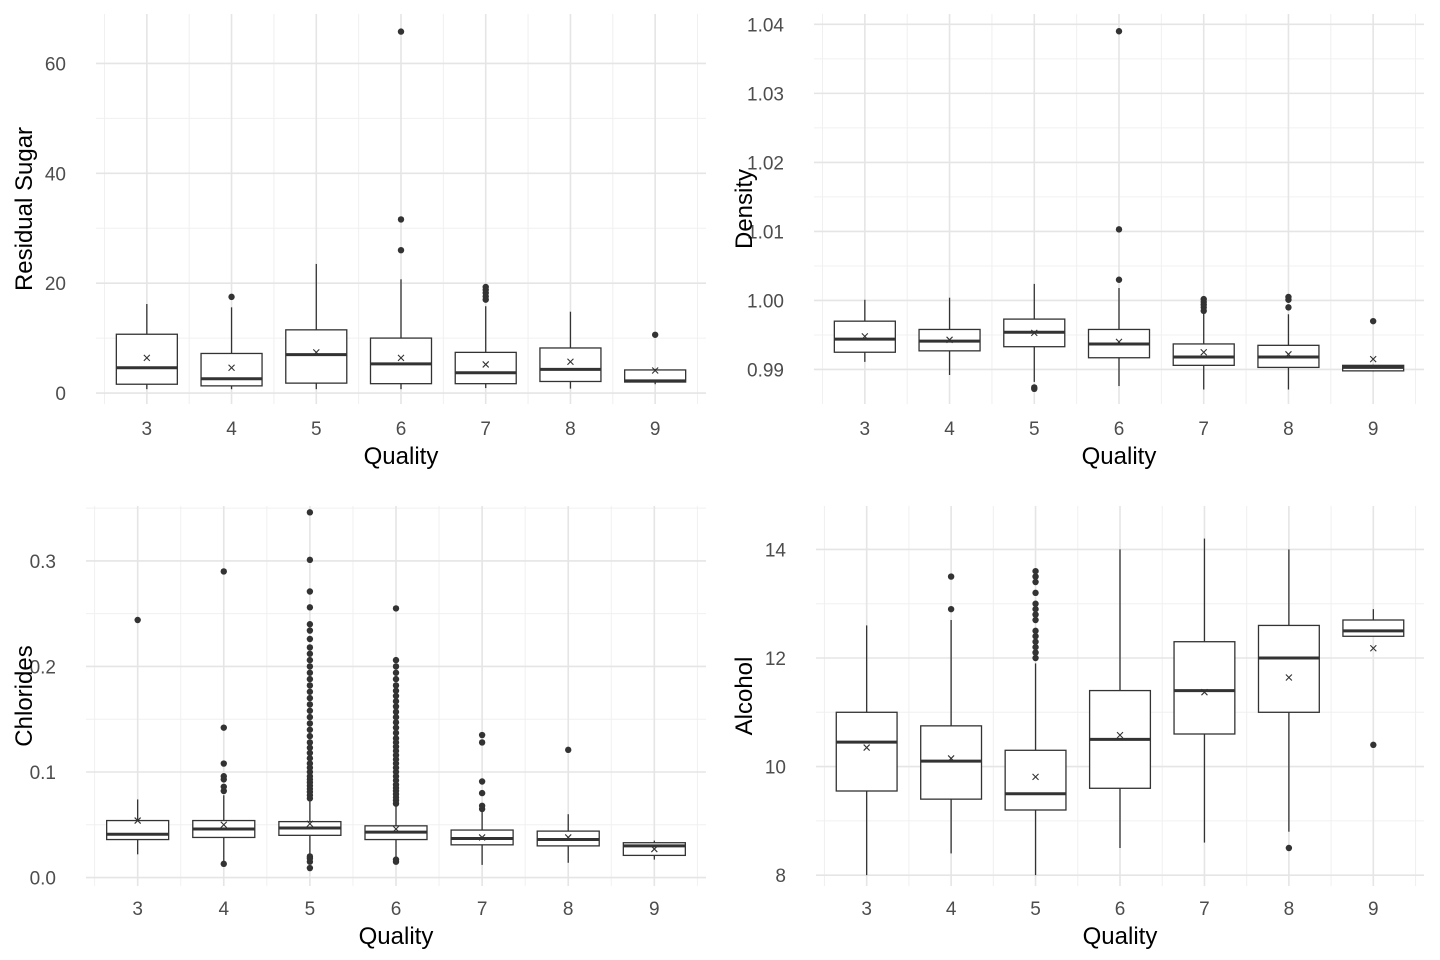 Image resolution: width=1440 pixels, height=960 pixels. What do you see at coordinates (775, 768) in the screenshot?
I see `y-tick-label: 10` at bounding box center [775, 768].